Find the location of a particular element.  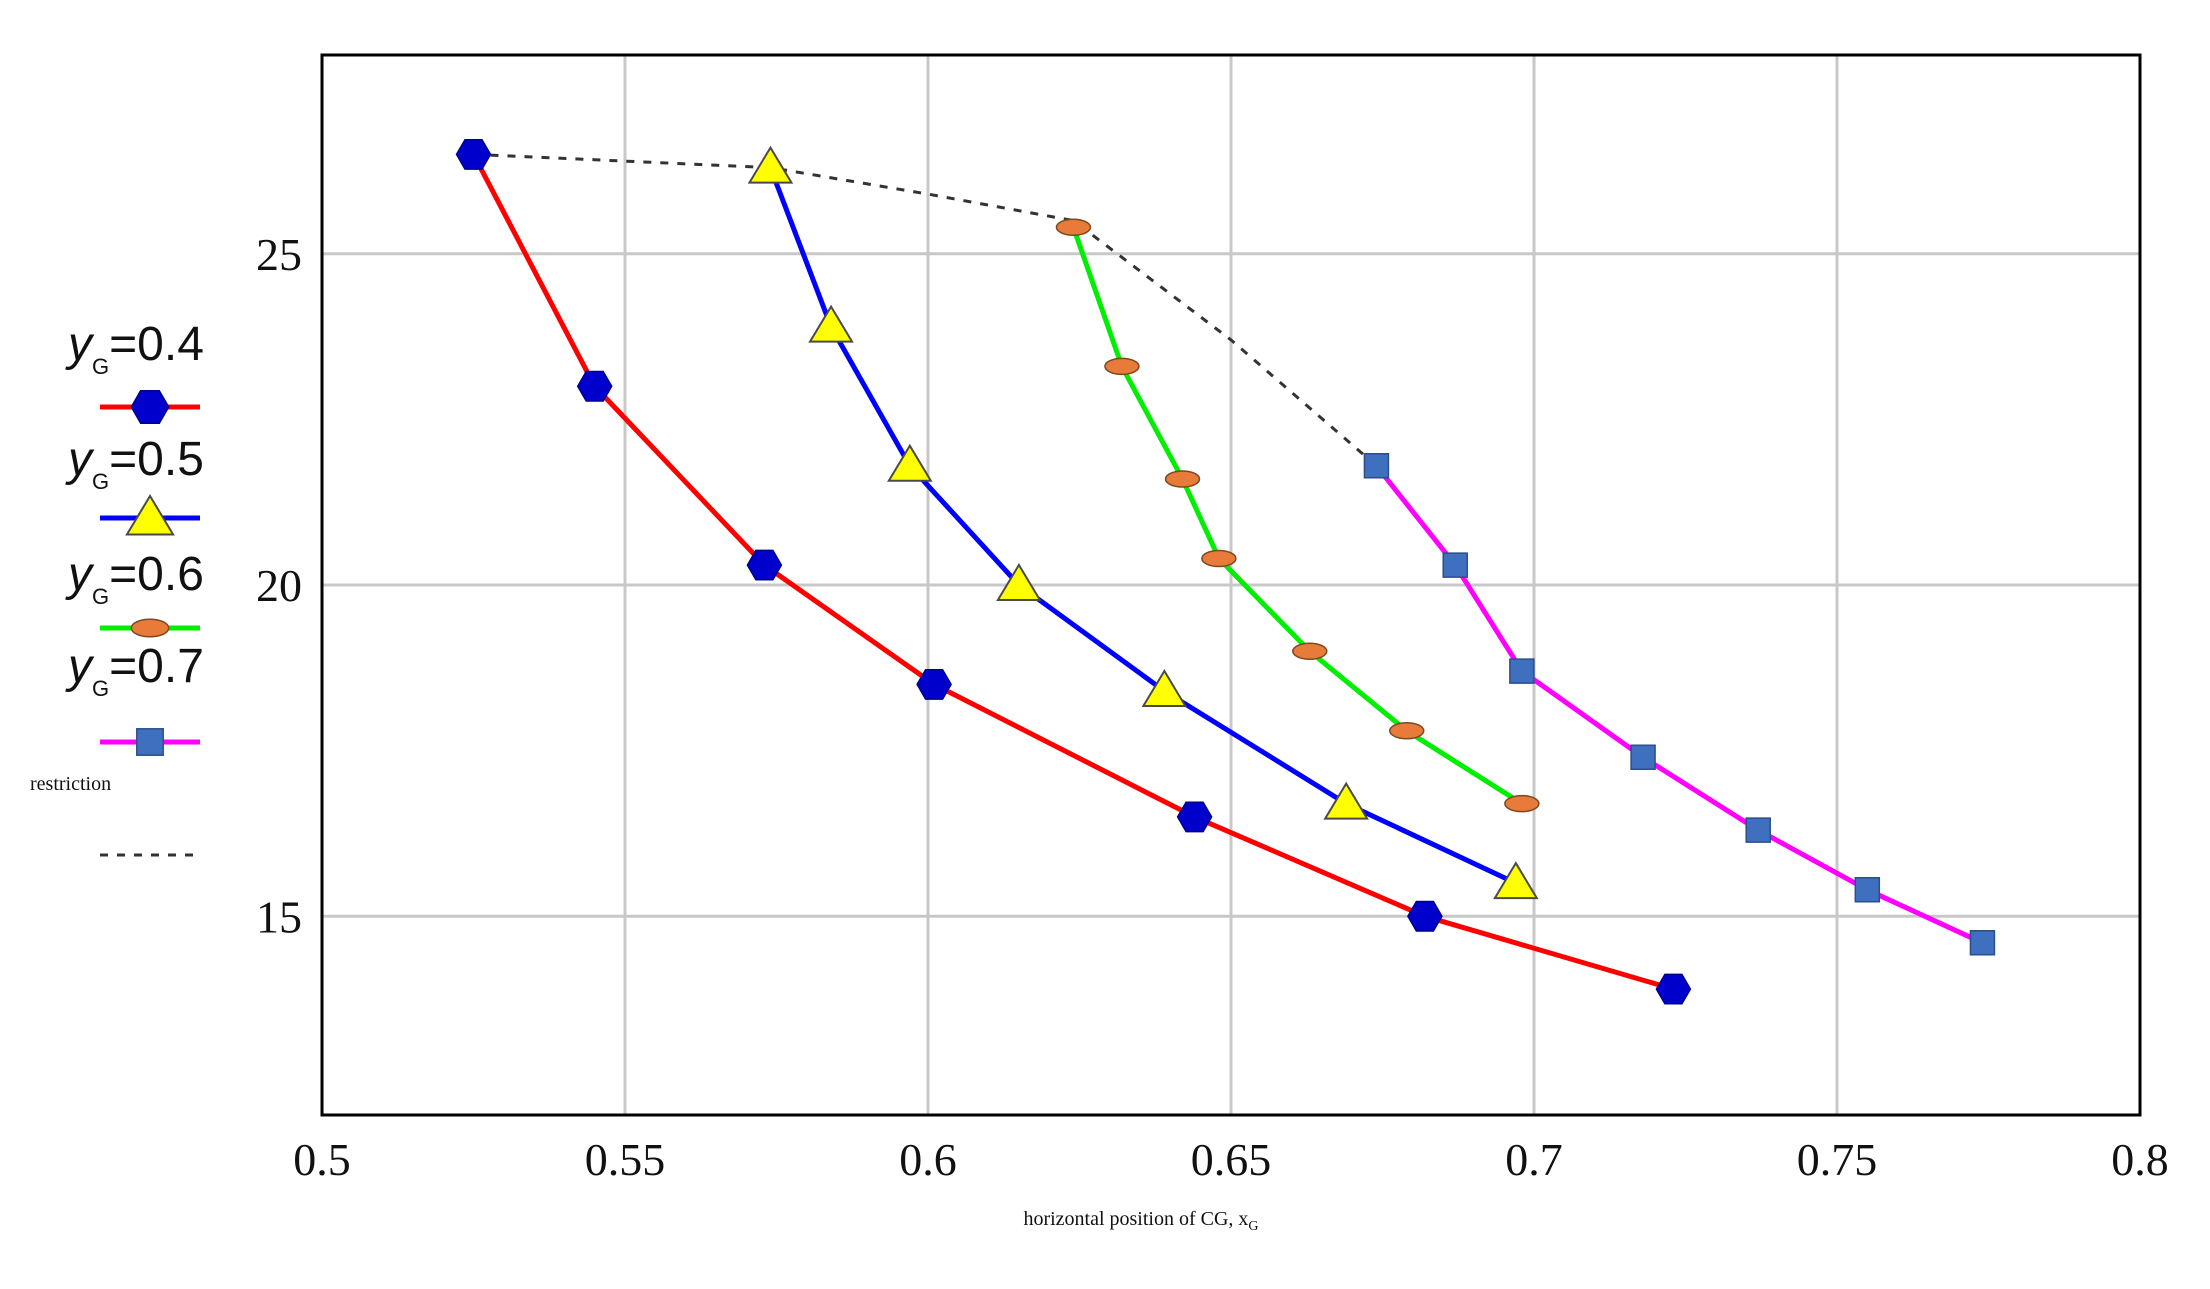

legend-restriction-label: restriction is located at coordinates (70, 784).